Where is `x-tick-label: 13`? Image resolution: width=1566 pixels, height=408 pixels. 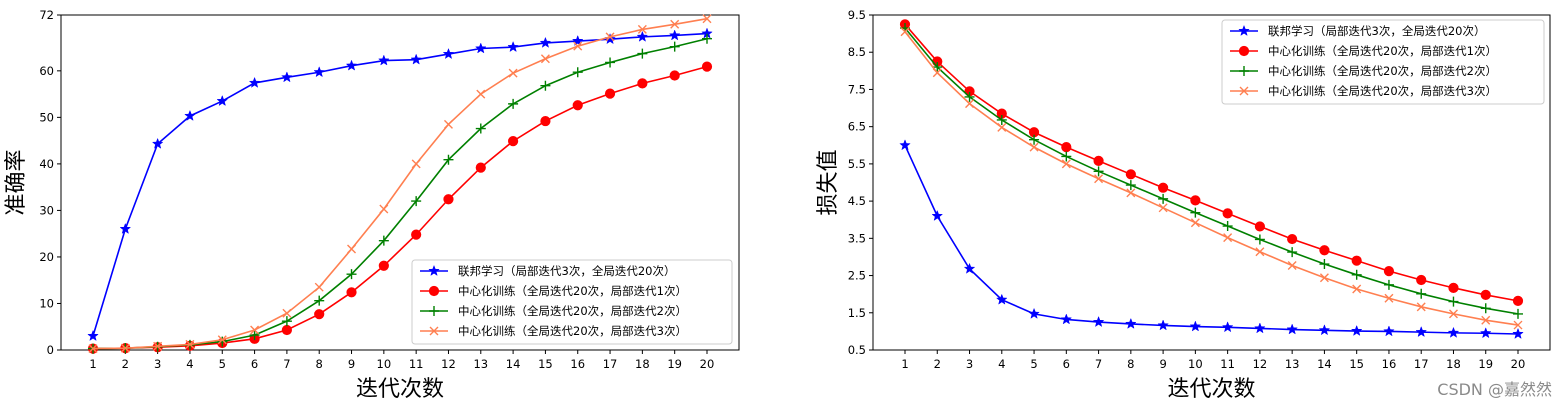 x-tick-label: 13 is located at coordinates (1292, 364).